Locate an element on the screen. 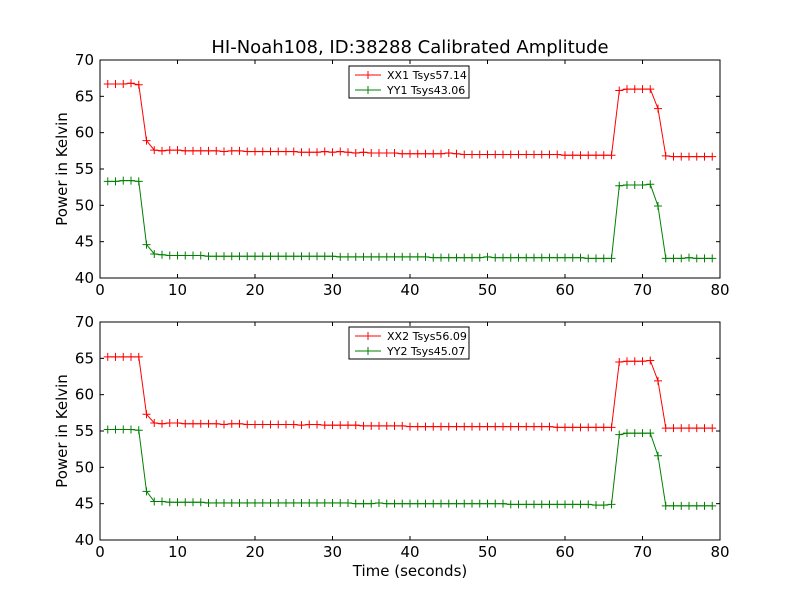 The width and height of the screenshot is (800, 600). x-tick-label: 50 is located at coordinates (487, 552).